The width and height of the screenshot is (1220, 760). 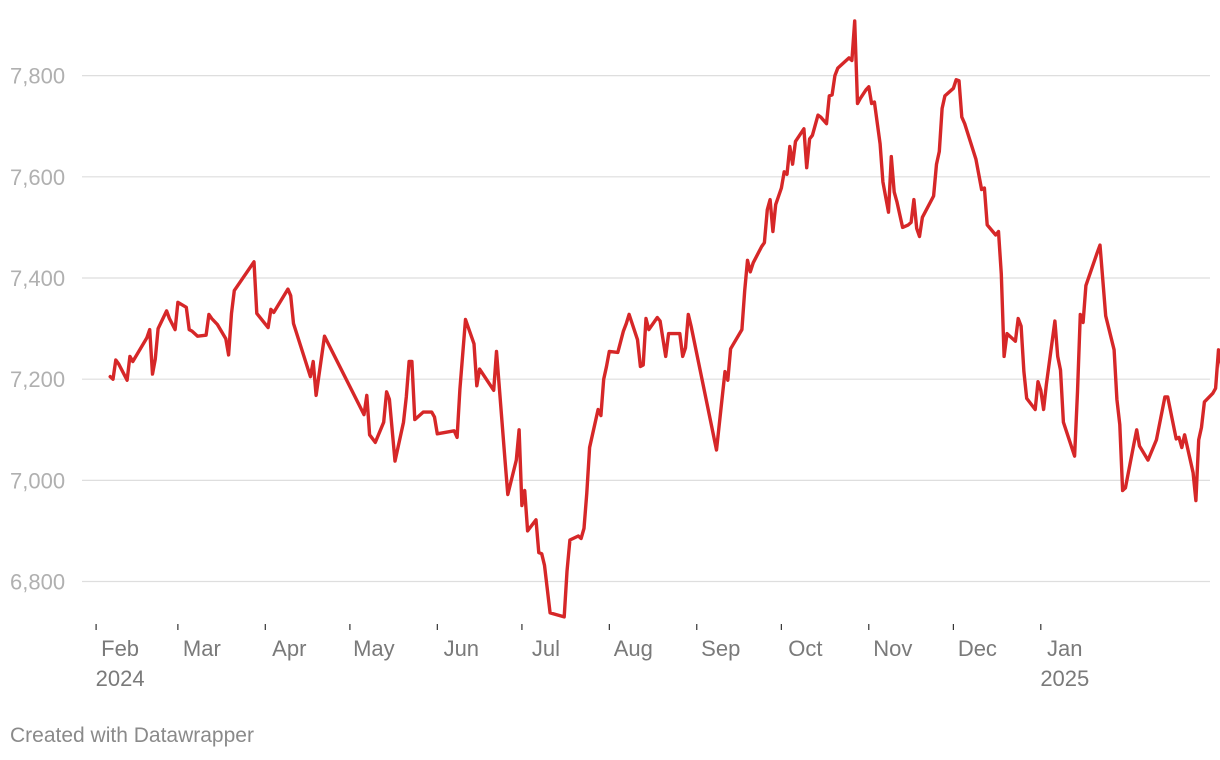 What do you see at coordinates (120, 648) in the screenshot?
I see `x-tick-label: Feb` at bounding box center [120, 648].